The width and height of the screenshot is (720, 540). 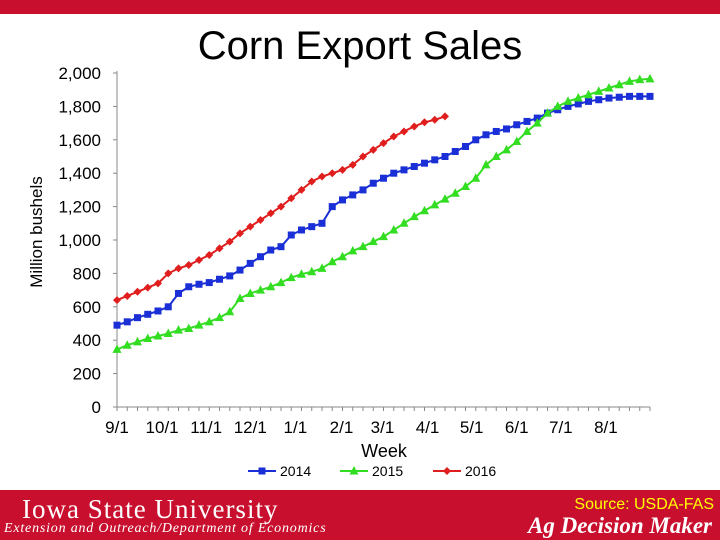 I want to click on y-tick-label: 400, so click(x=87, y=340).